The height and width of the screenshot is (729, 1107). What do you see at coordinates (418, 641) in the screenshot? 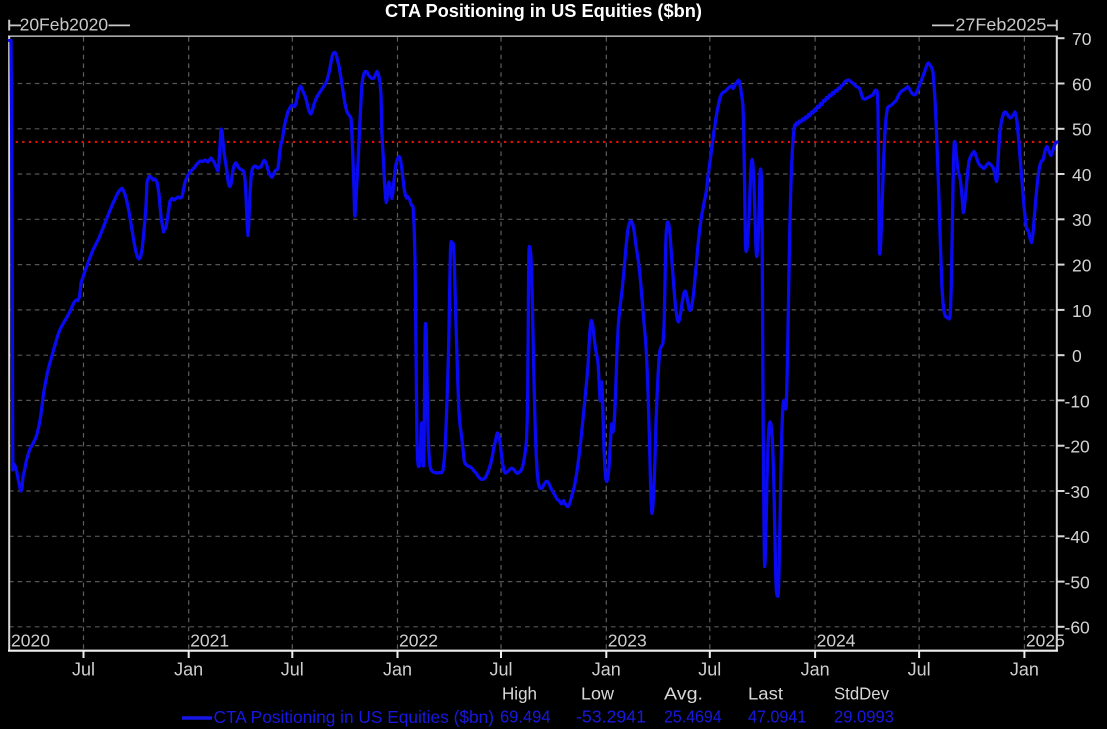
I see `svg-text: 2022` at bounding box center [418, 641].